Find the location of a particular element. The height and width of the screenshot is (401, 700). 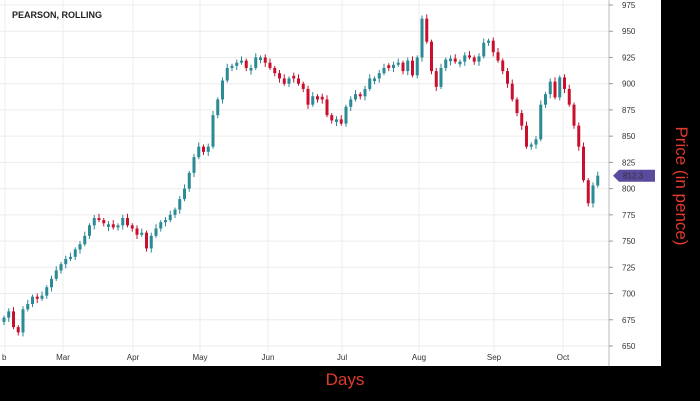

x-tick-label: Jun is located at coordinates (268, 357).